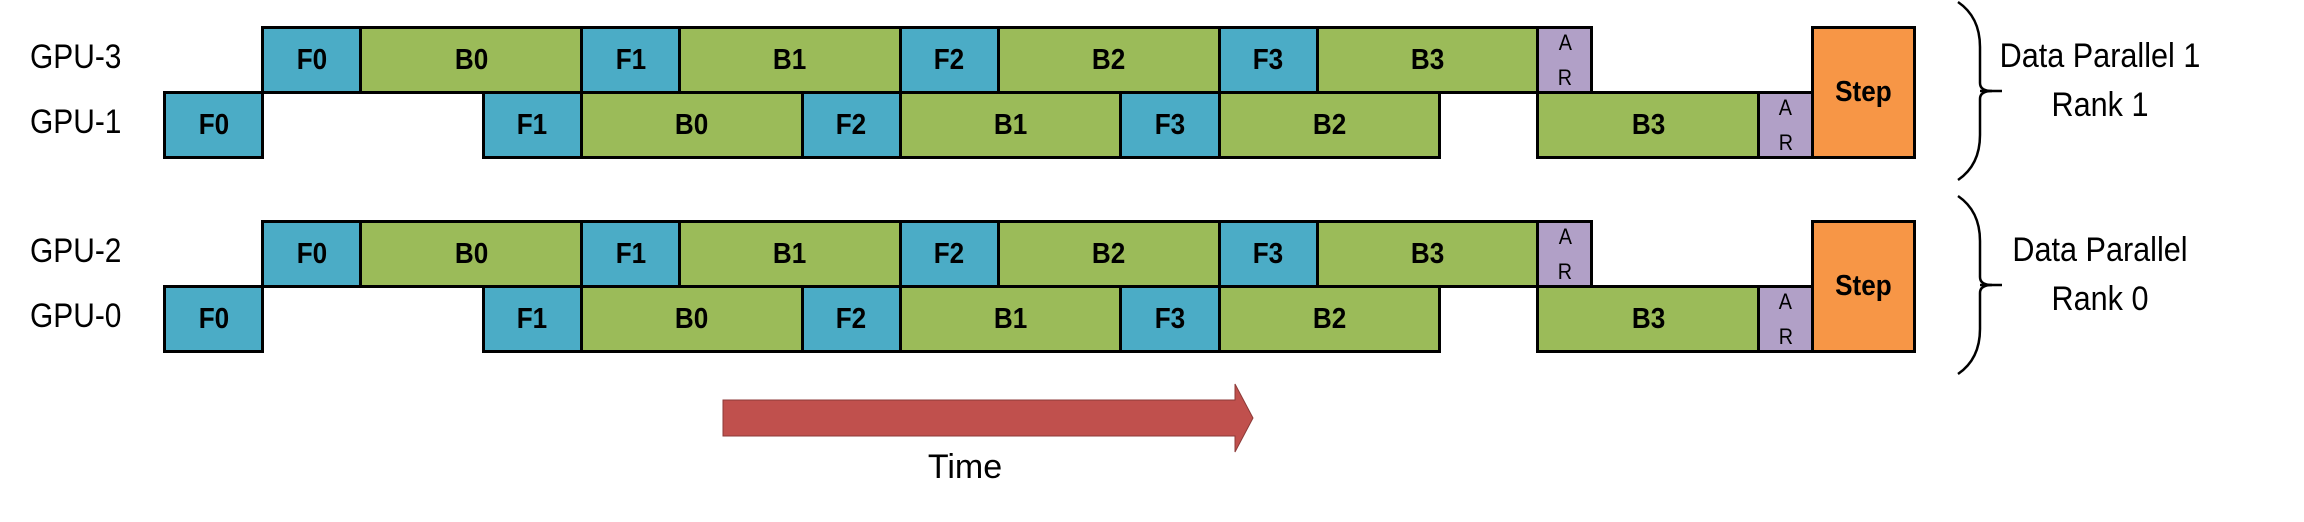 The height and width of the screenshot is (522, 2304). I want to click on gpu-label: GPU-1, so click(76, 122).